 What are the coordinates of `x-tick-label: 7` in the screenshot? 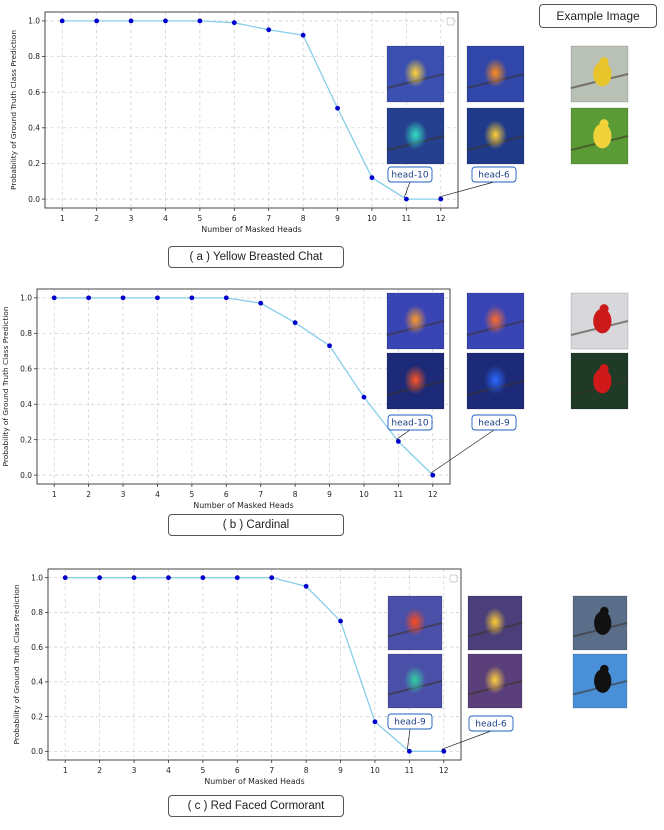 It's located at (271, 770).